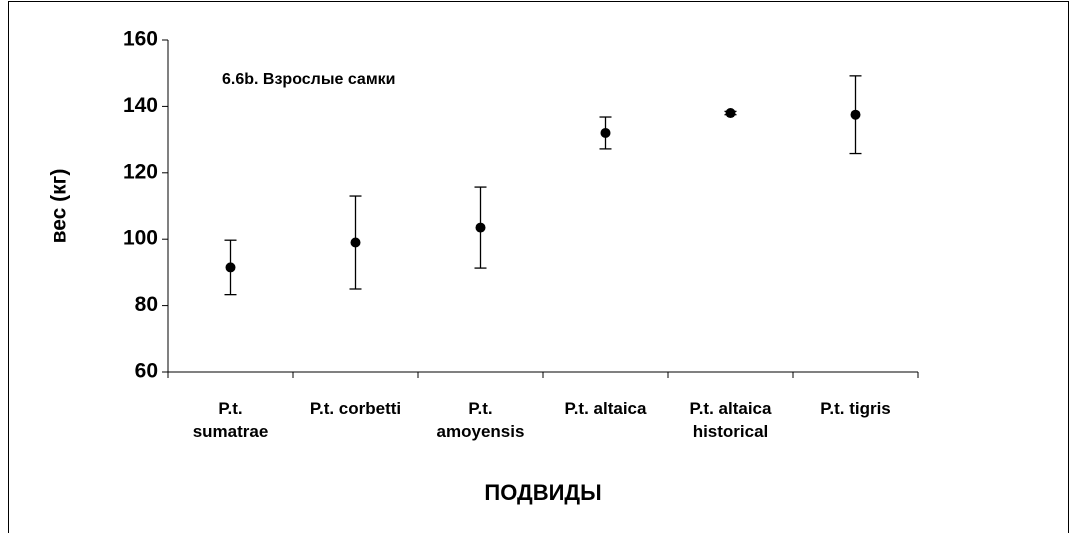 The width and height of the screenshot is (1071, 533). Describe the element at coordinates (140, 39) in the screenshot. I see `y-tick-label: 160` at that location.